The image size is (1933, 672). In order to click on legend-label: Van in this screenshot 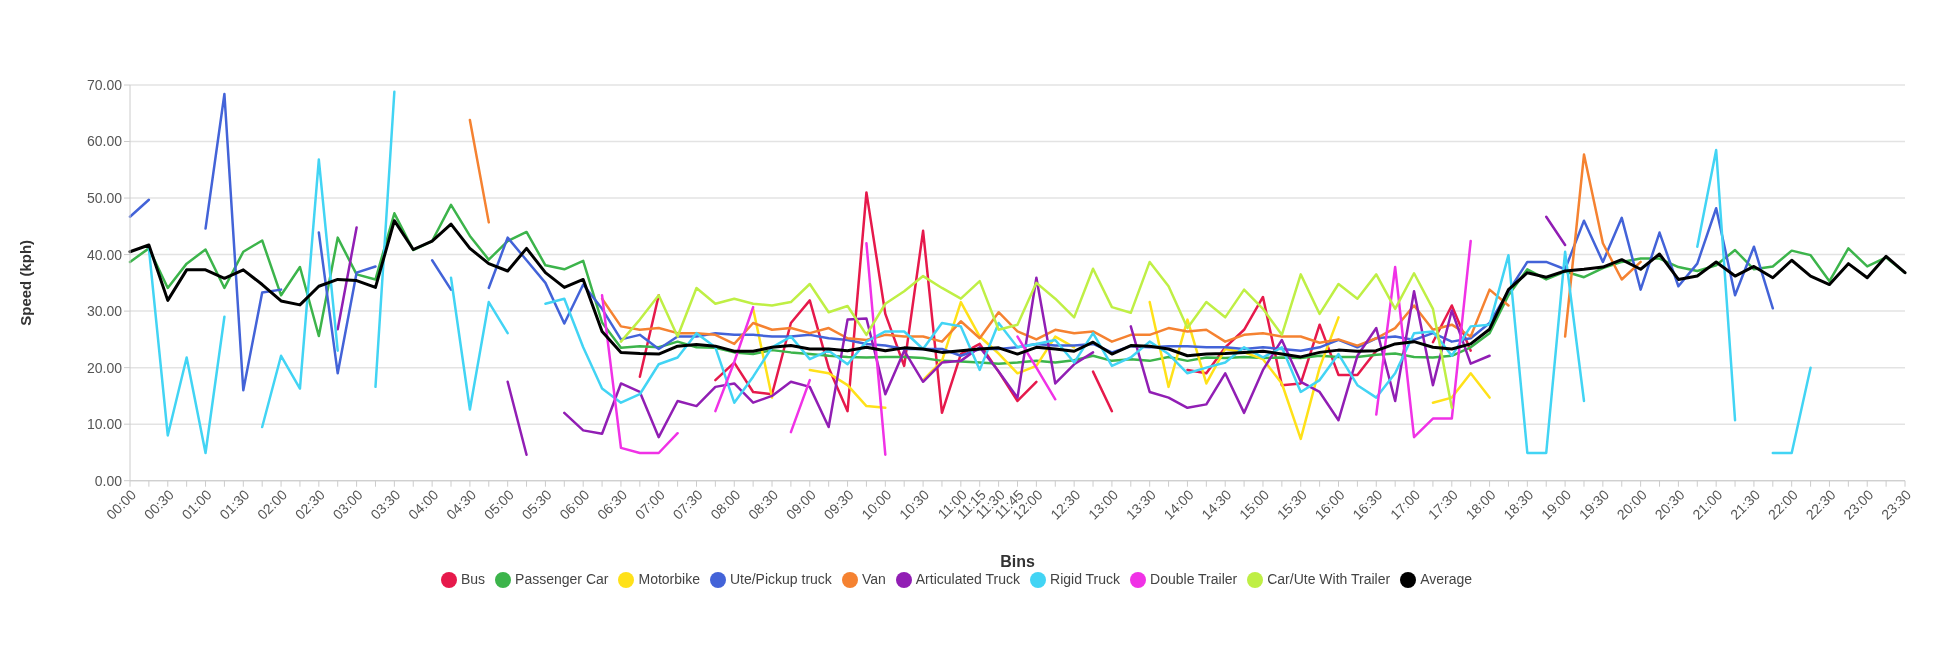, I will do `click(873, 578)`.